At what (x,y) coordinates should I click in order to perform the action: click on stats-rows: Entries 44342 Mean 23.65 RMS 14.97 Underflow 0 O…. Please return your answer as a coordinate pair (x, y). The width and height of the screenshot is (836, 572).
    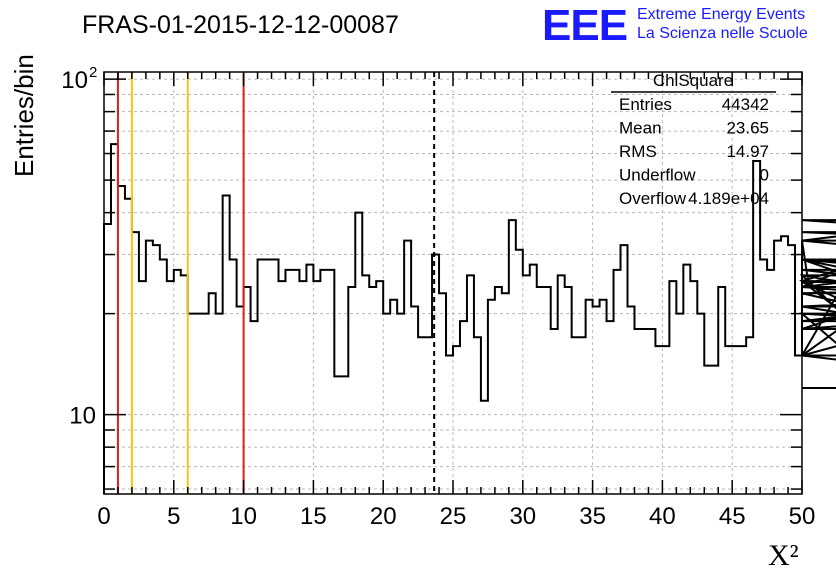
    Looking at the image, I should click on (694, 151).